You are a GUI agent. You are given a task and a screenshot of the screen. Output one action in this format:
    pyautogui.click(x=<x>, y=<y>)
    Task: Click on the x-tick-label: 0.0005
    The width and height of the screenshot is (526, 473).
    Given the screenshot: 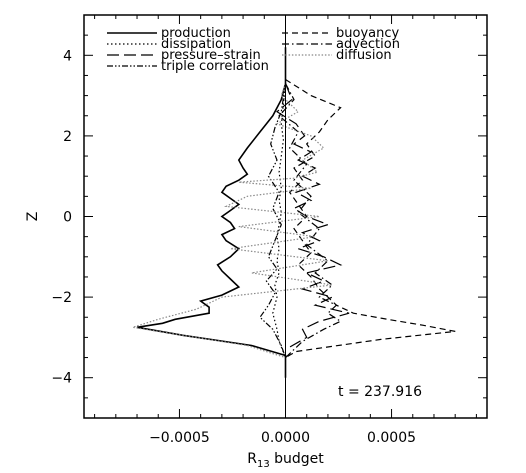 What is the action you would take?
    pyautogui.click(x=391, y=438)
    